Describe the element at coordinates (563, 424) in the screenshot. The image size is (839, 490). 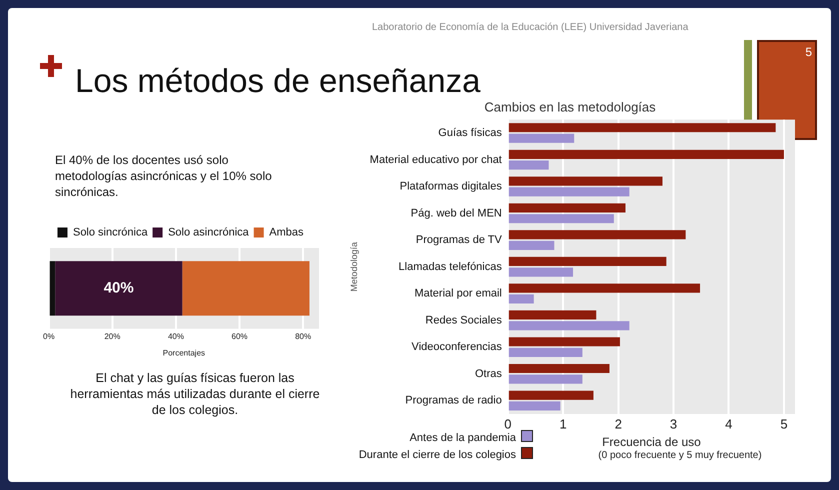
I see `x-tick-label: 1` at that location.